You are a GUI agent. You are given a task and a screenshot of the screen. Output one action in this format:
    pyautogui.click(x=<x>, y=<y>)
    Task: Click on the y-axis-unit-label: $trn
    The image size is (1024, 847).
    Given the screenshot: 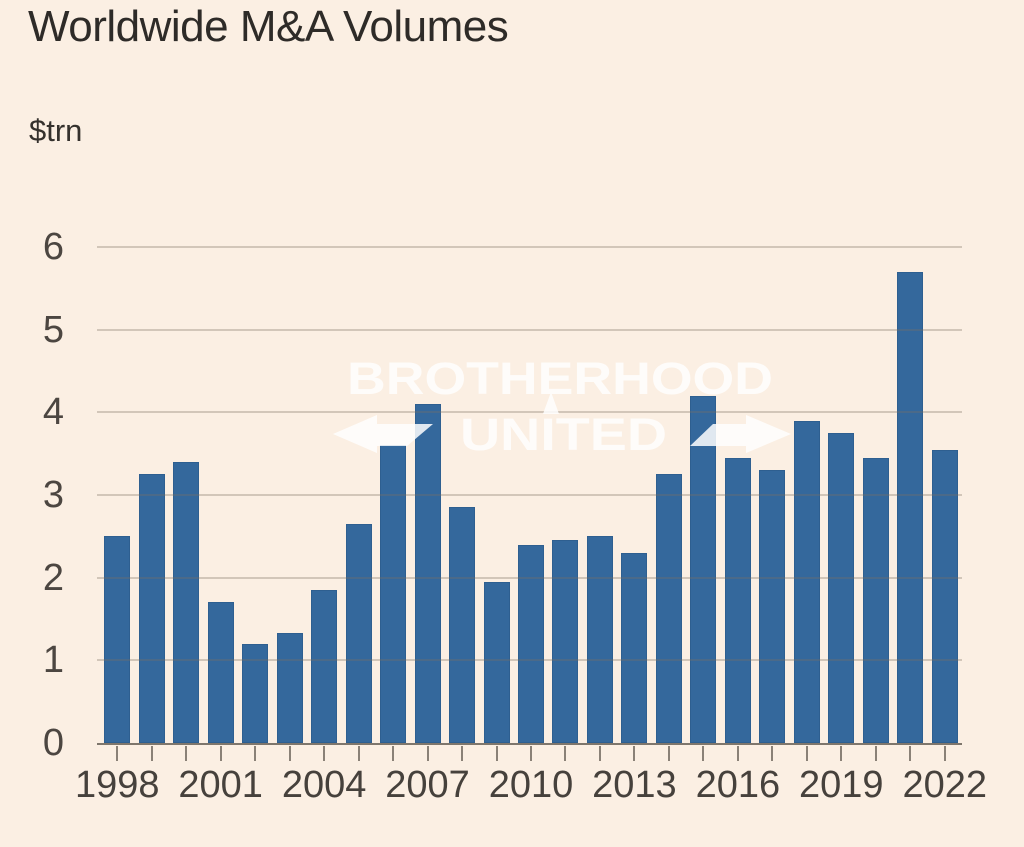 What is the action you would take?
    pyautogui.click(x=56, y=130)
    